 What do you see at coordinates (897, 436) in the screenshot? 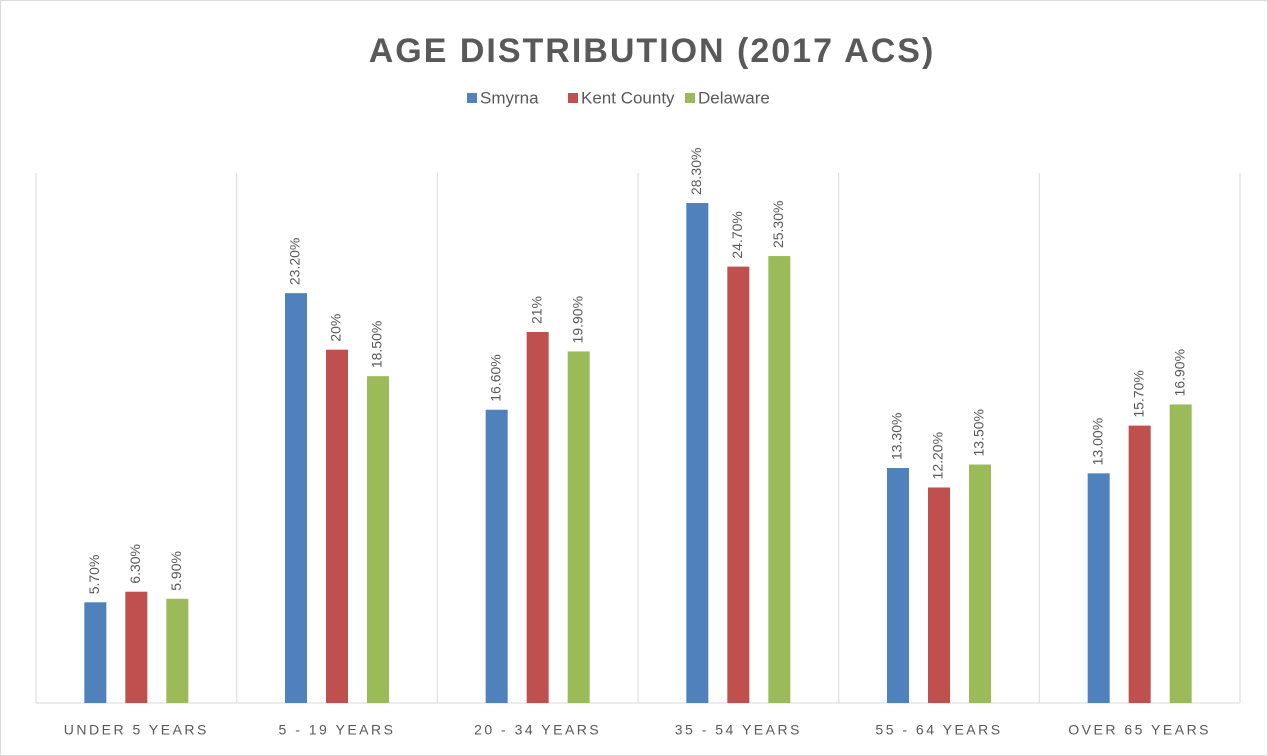
I see `data-label: 13.30%` at bounding box center [897, 436].